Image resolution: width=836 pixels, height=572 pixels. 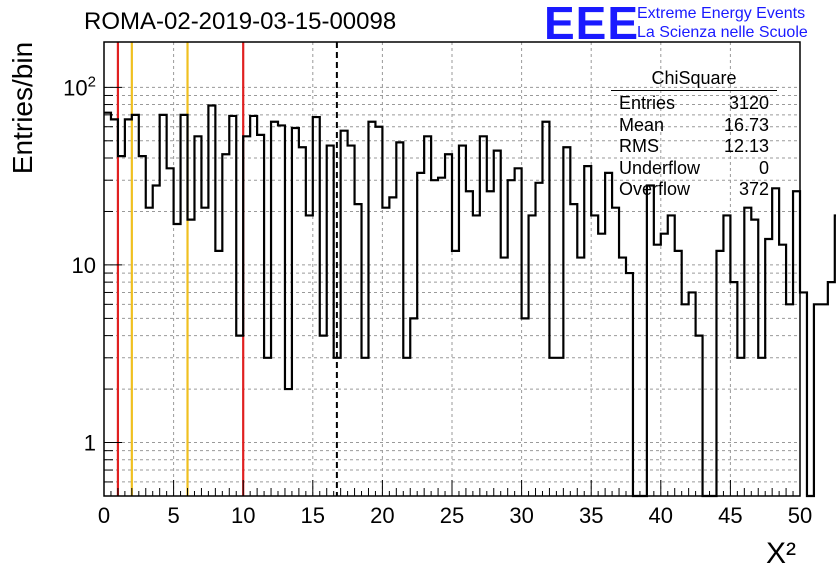 I want to click on y-tick-label-exponent: 2, so click(x=92, y=81).